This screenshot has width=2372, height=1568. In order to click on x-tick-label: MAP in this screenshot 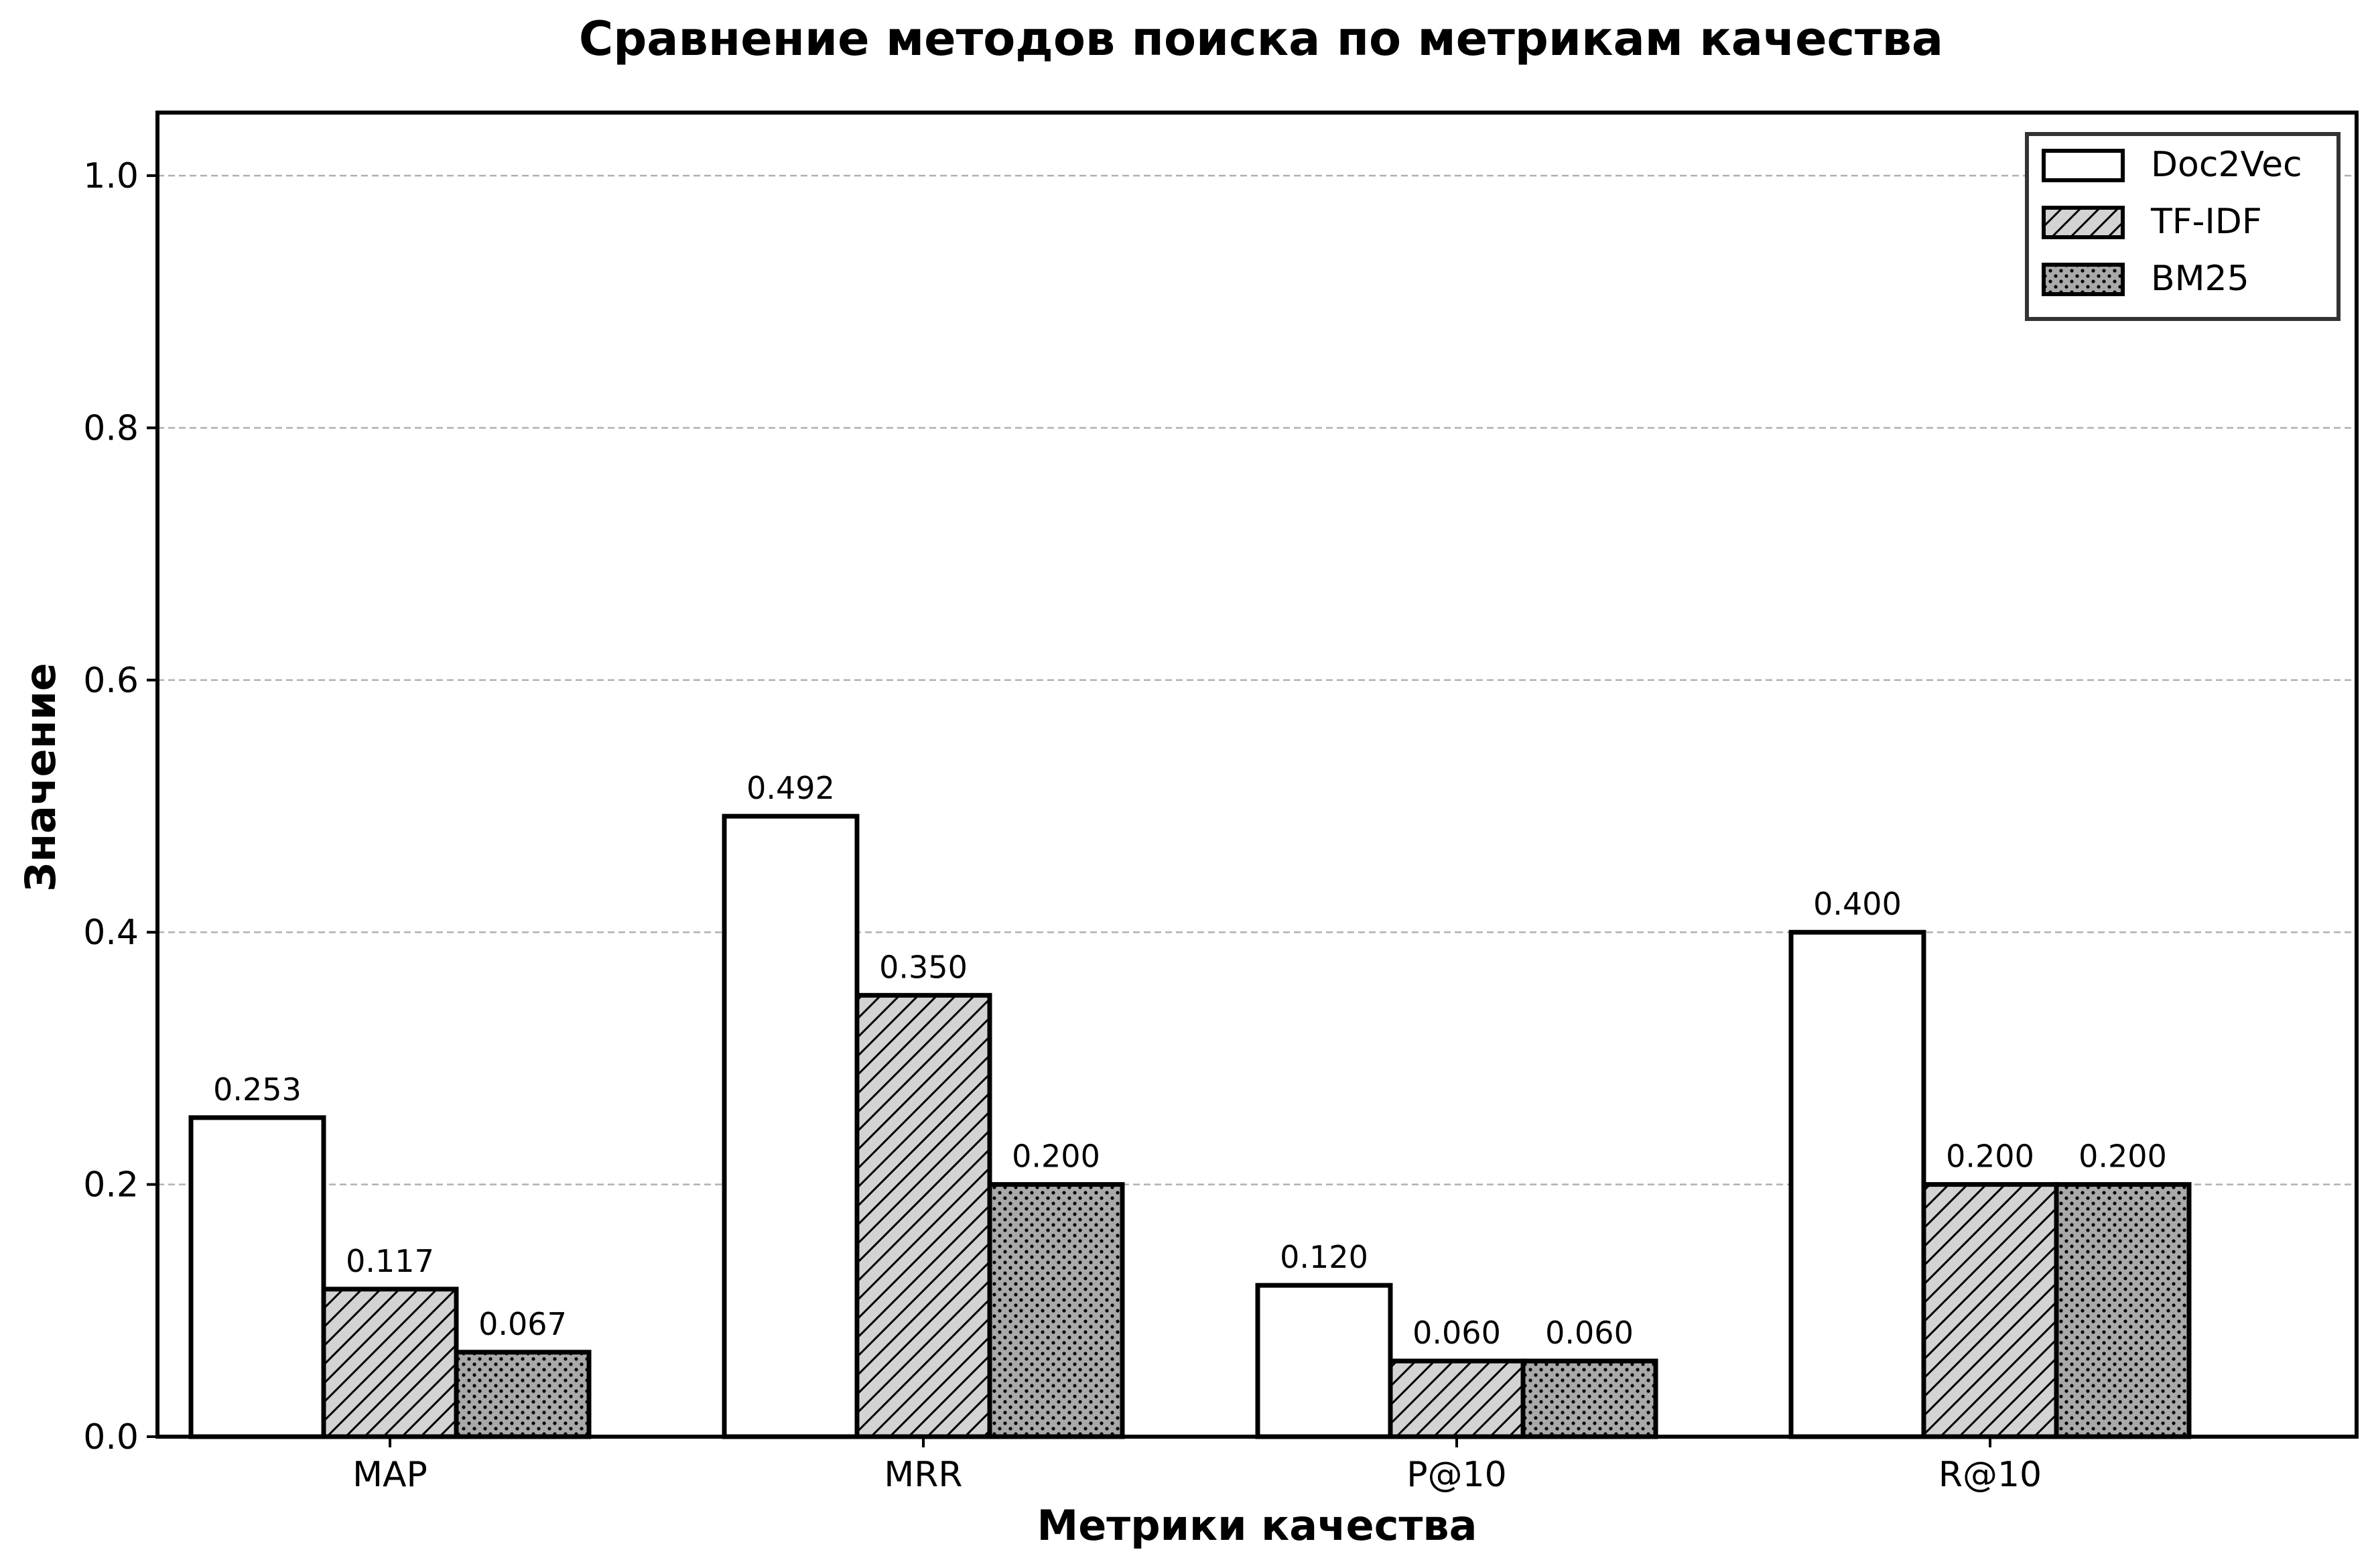, I will do `click(389, 1475)`.